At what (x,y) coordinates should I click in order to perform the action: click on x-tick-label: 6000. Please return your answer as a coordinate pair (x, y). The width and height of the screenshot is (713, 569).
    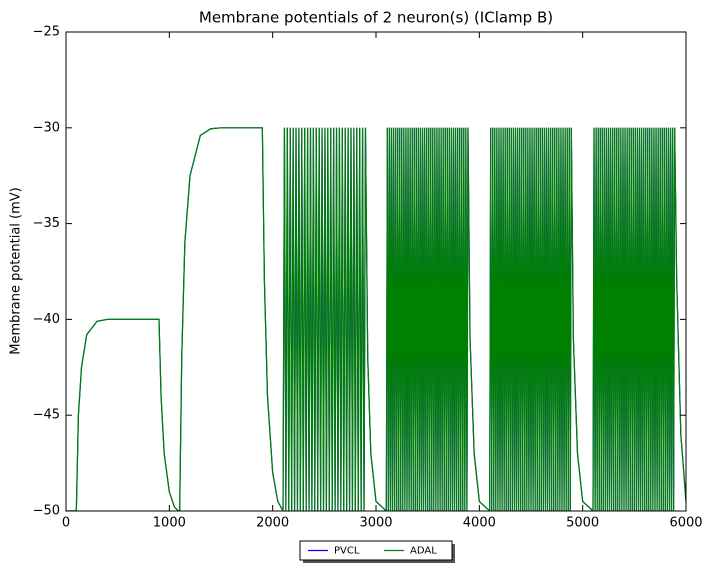
    Looking at the image, I should click on (685, 523).